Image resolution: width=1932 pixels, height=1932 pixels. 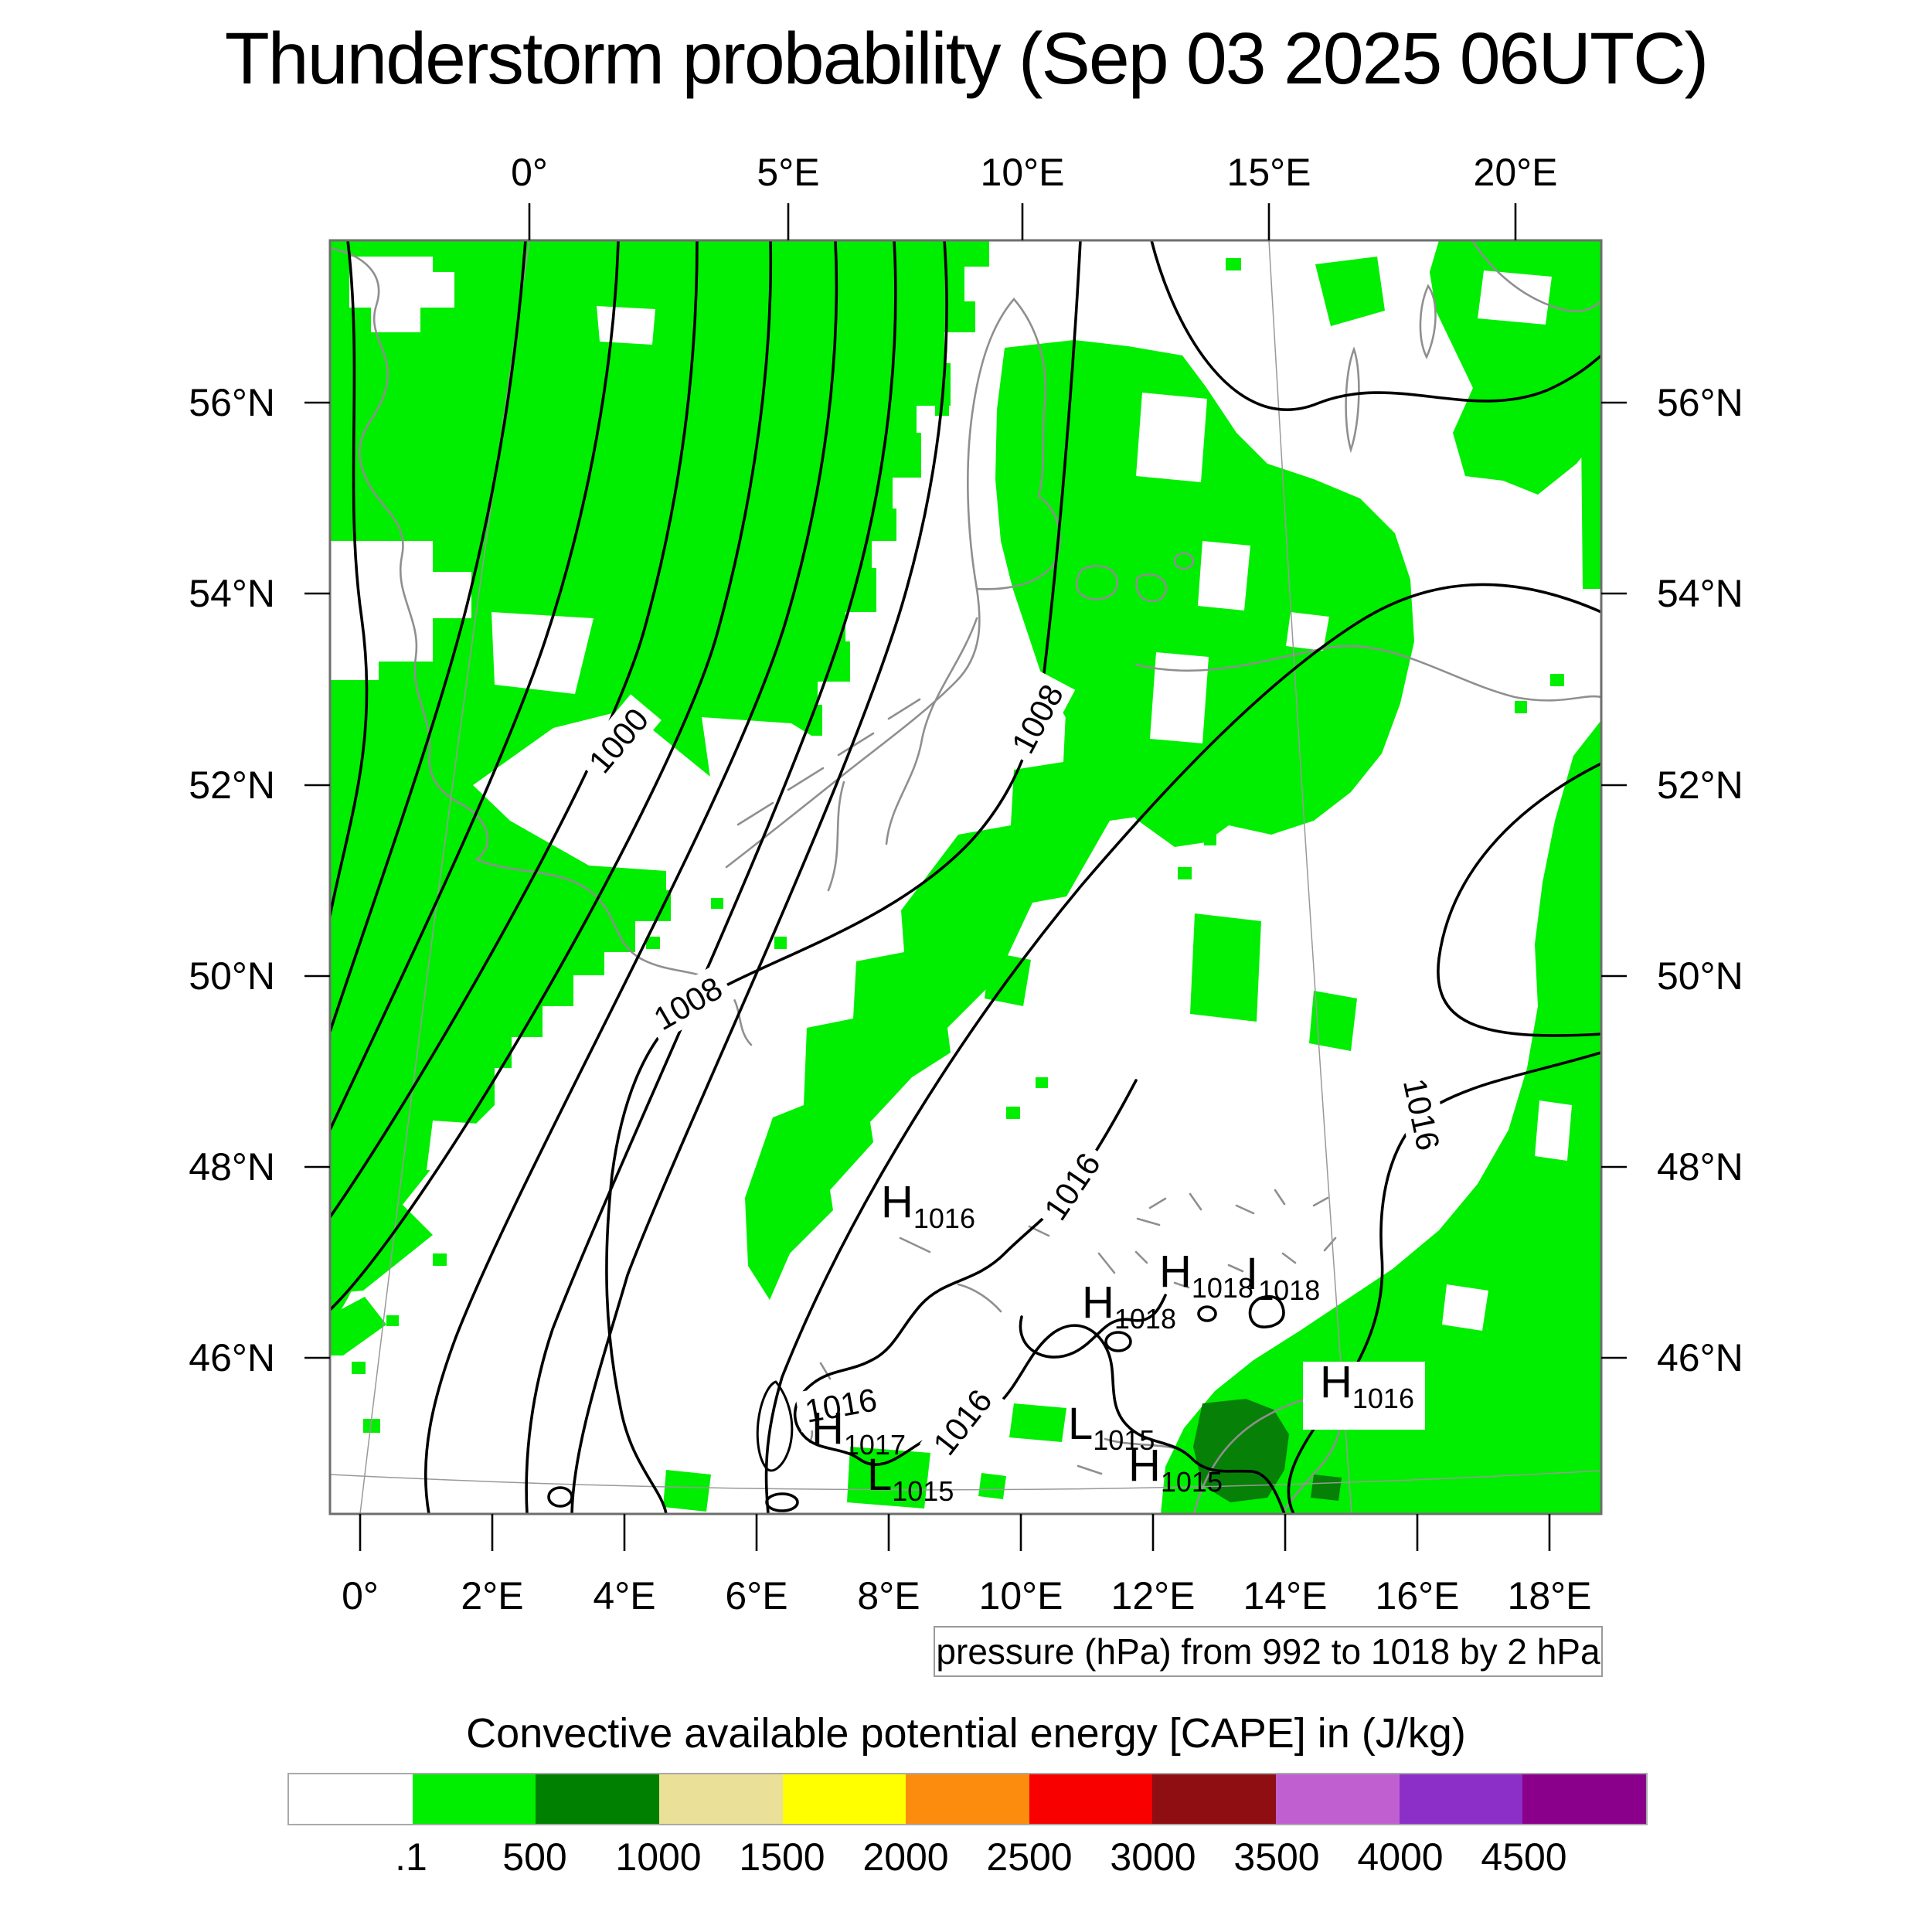 I want to click on cape-band-left2, so click(x=358, y=1326).